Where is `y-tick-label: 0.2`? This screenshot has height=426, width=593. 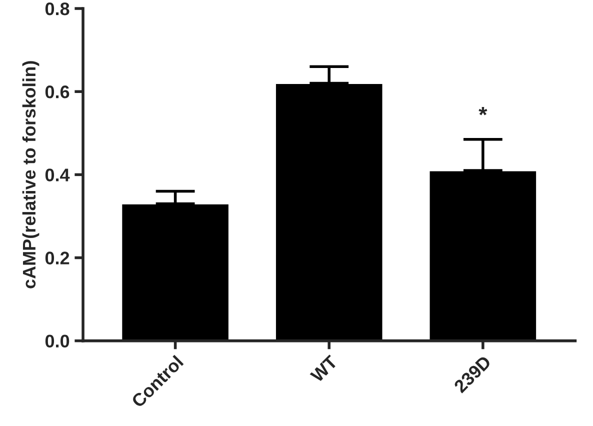
y-tick-label: 0.2 is located at coordinates (57, 258).